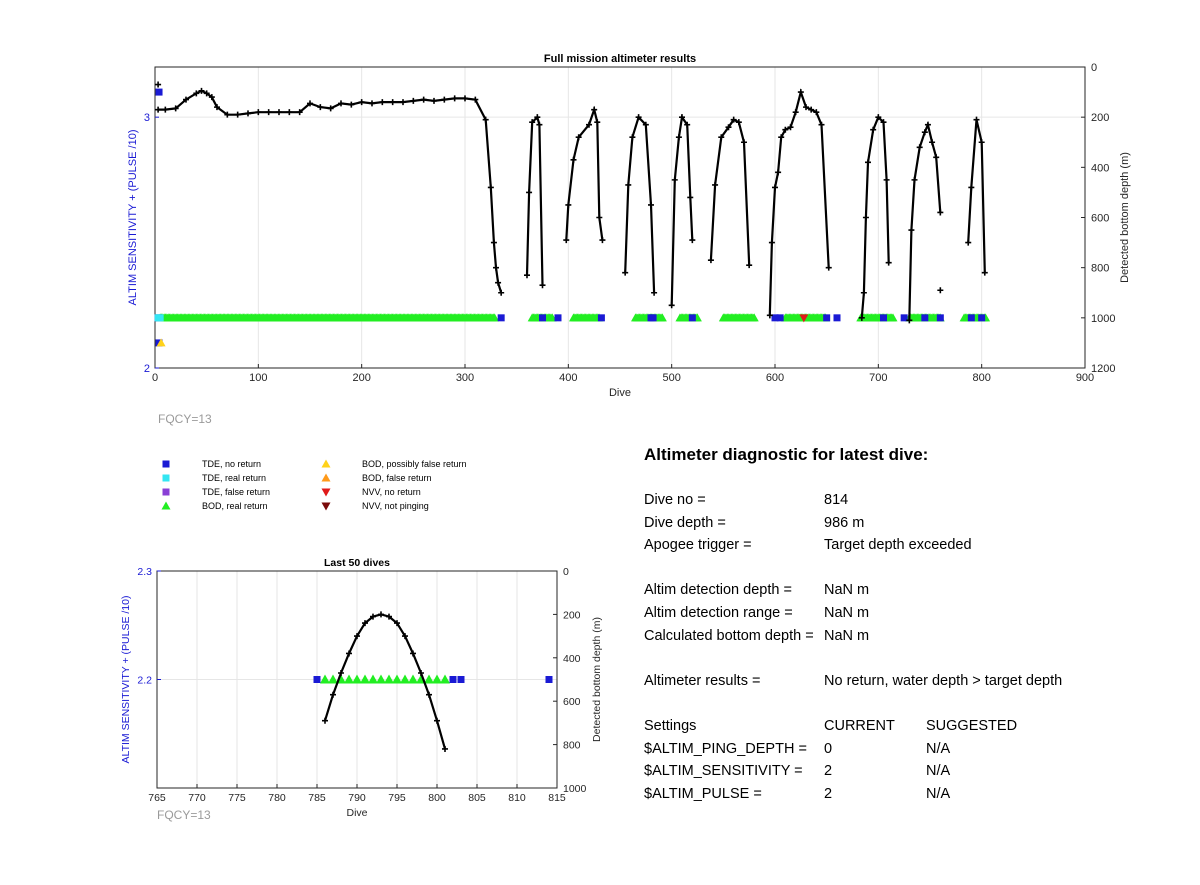 This screenshot has width=1200, height=885. What do you see at coordinates (1125, 217) in the screenshot?
I see `y2-axis-label: Detected bottom depth (m)` at bounding box center [1125, 217].